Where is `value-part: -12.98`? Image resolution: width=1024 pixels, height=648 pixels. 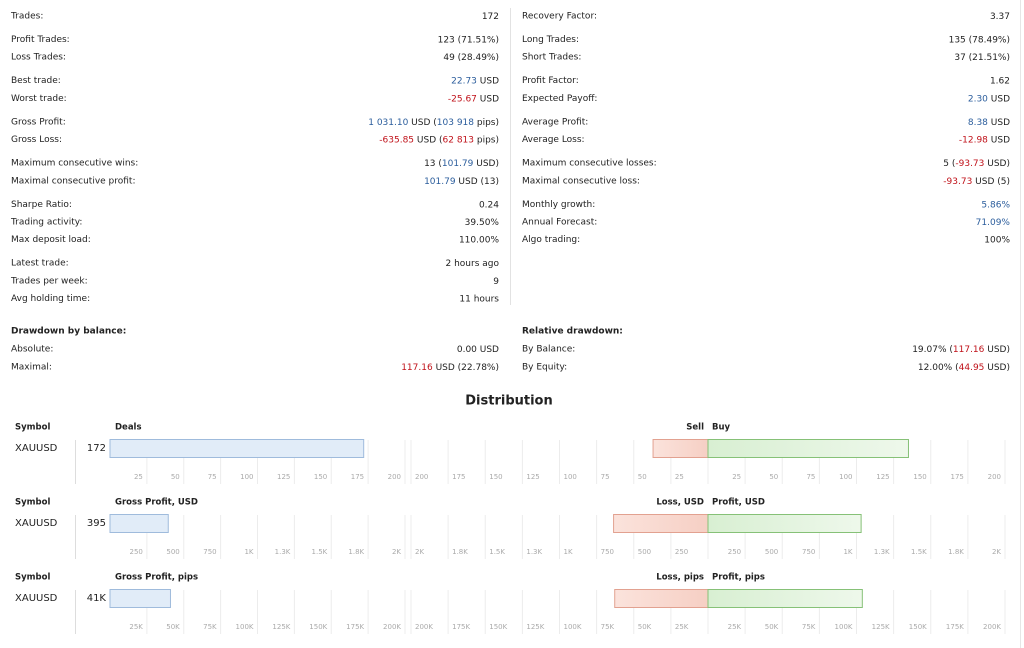
value-part: -12.98 is located at coordinates (973, 140).